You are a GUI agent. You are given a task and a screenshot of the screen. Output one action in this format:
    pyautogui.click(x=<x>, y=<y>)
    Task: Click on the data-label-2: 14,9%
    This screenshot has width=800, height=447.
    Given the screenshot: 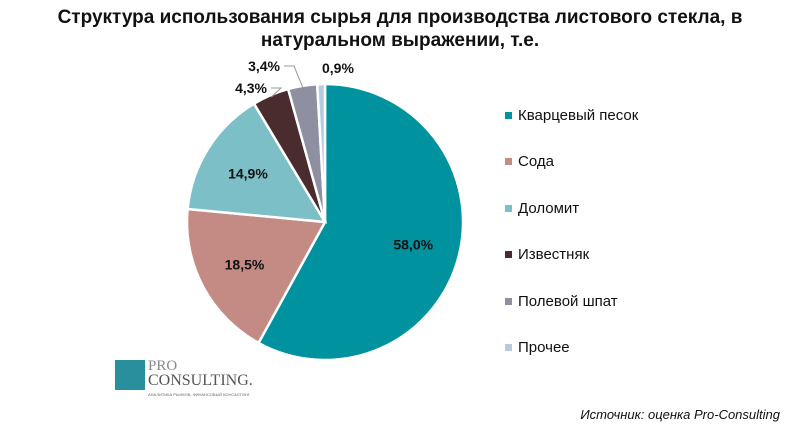 What is the action you would take?
    pyautogui.click(x=248, y=173)
    